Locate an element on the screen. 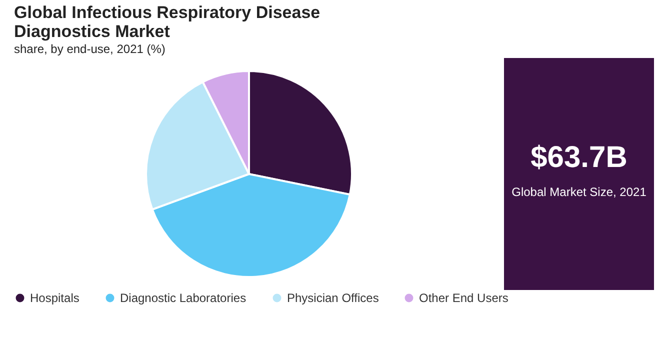  text: $63.7B is located at coordinates (579, 157).